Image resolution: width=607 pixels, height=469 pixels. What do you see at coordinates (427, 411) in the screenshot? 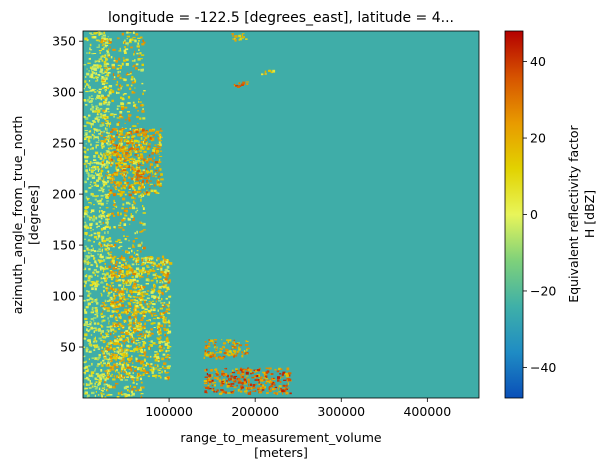
I see `x-tick-label: 400000` at bounding box center [427, 411].